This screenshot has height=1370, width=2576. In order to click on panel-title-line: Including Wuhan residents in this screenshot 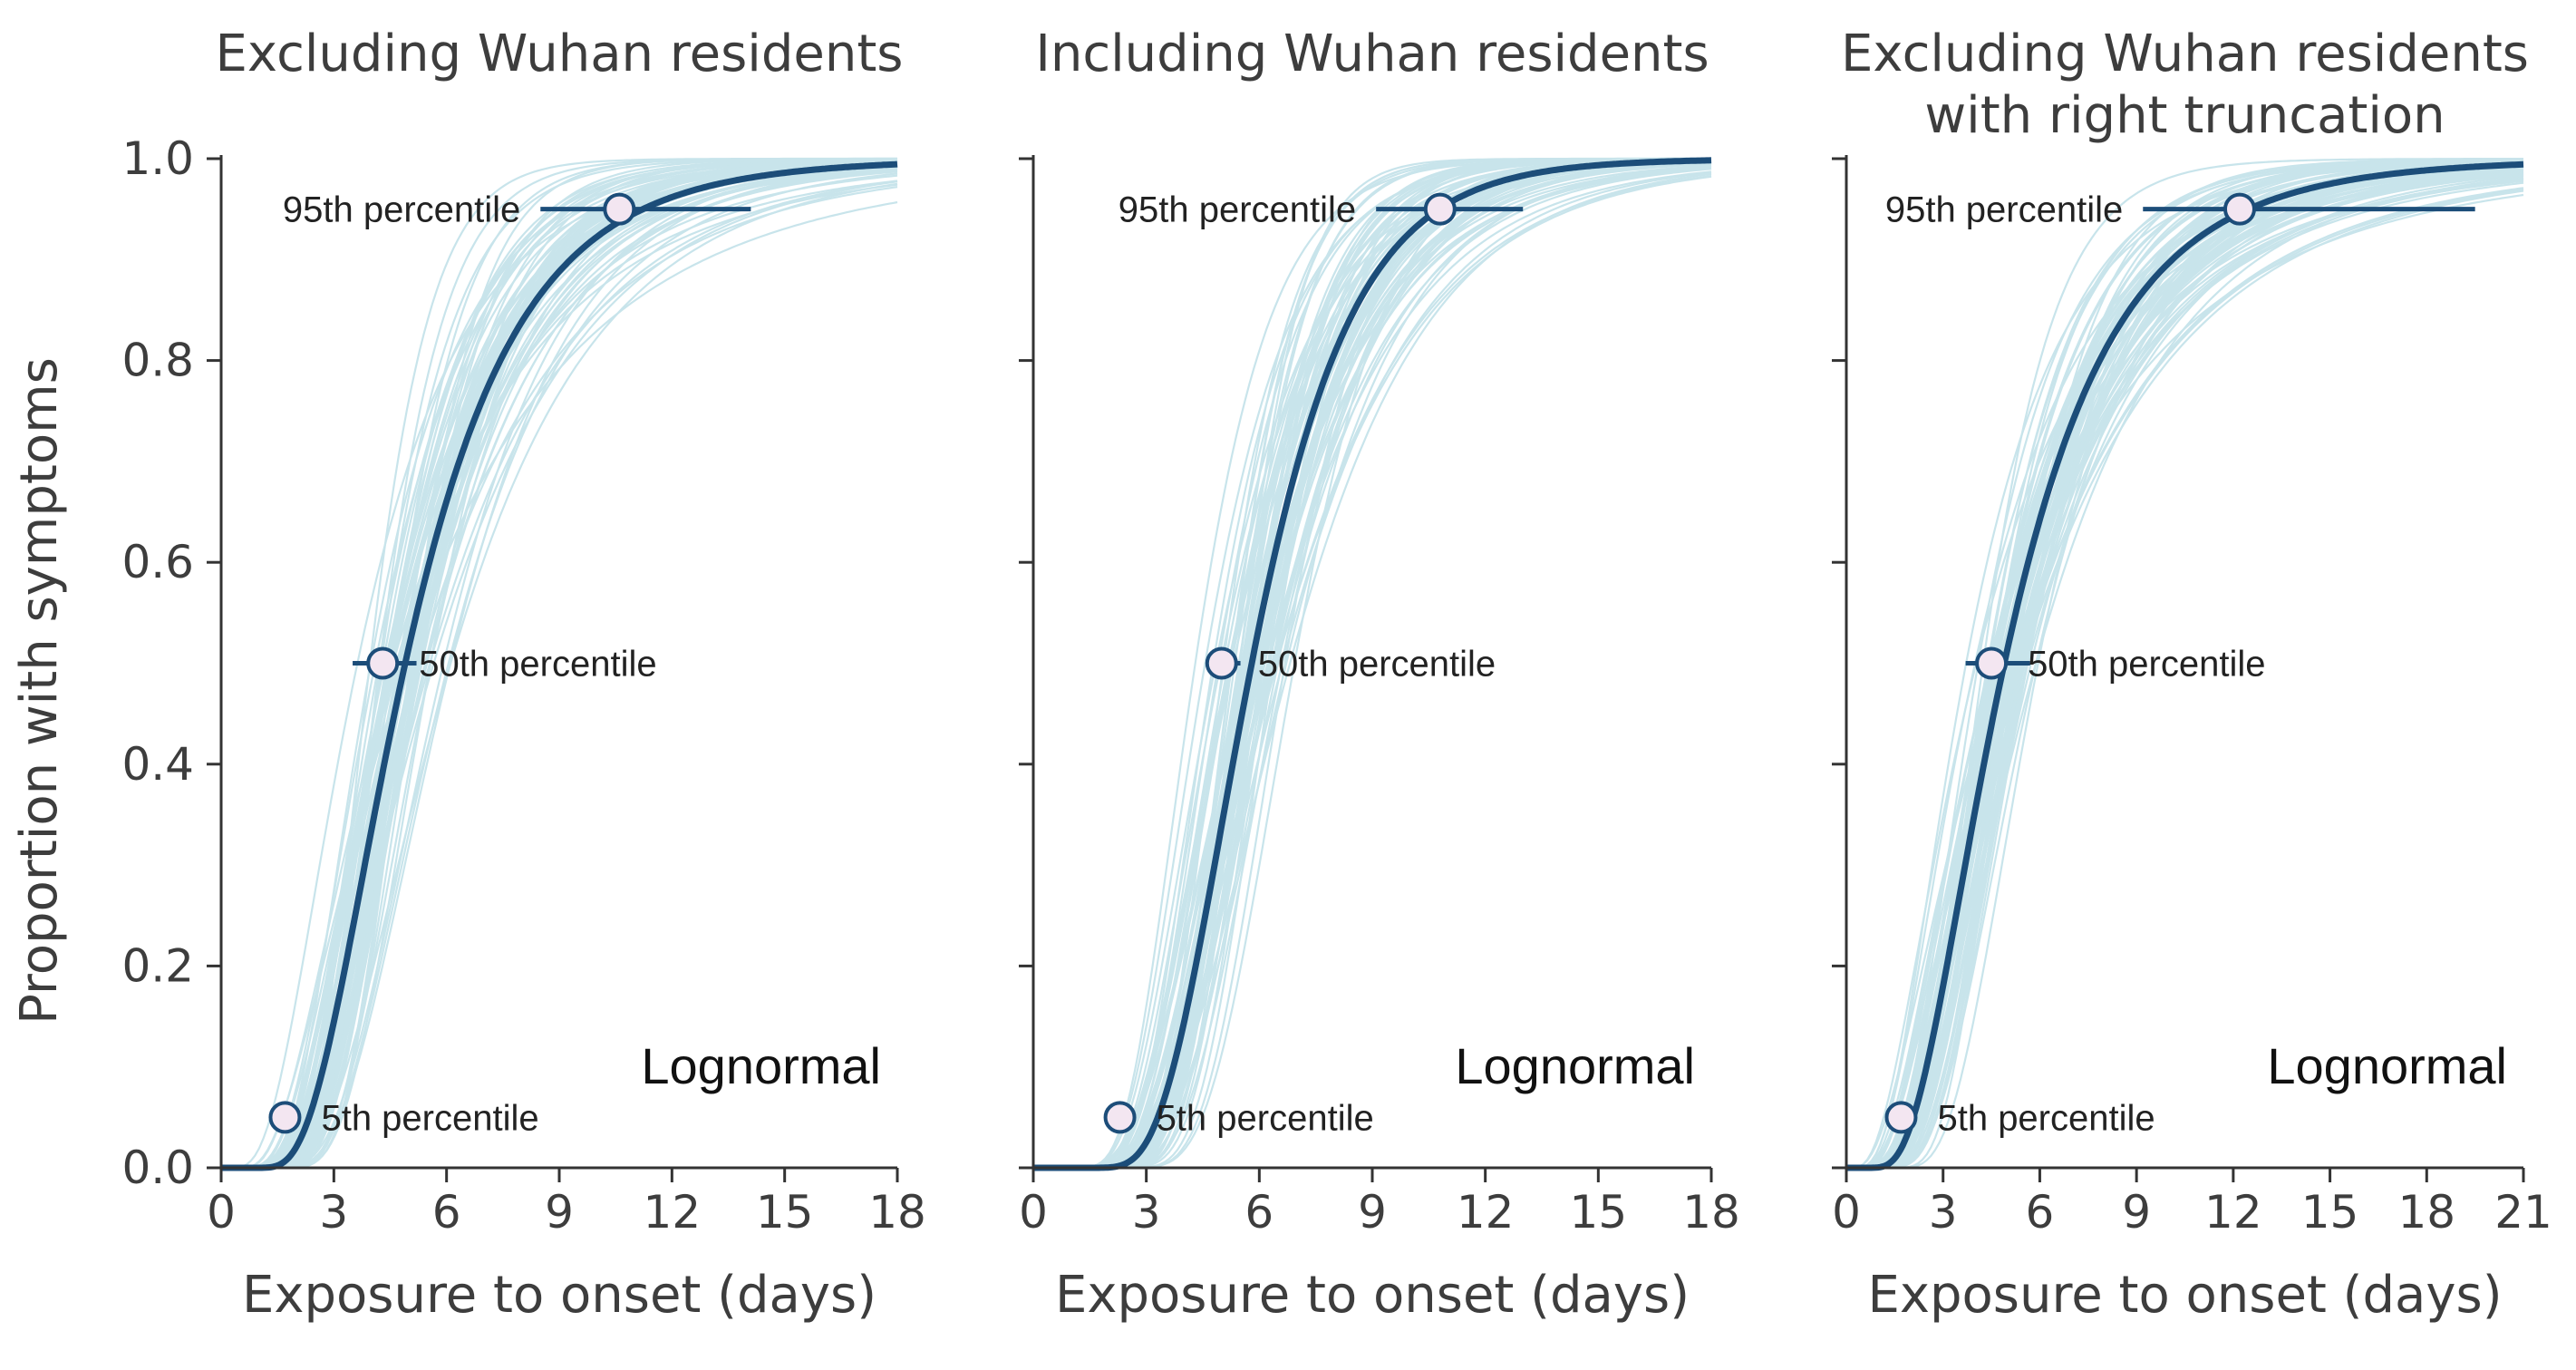, I will do `click(1372, 53)`.